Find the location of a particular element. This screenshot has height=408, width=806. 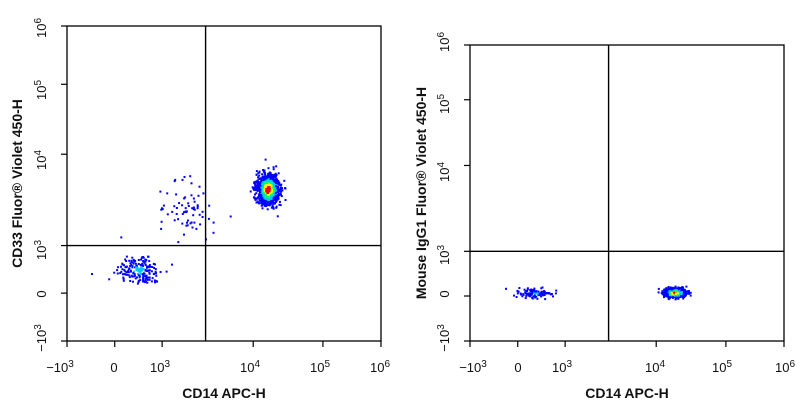

x-tick-label: 106 is located at coordinates (380, 367).